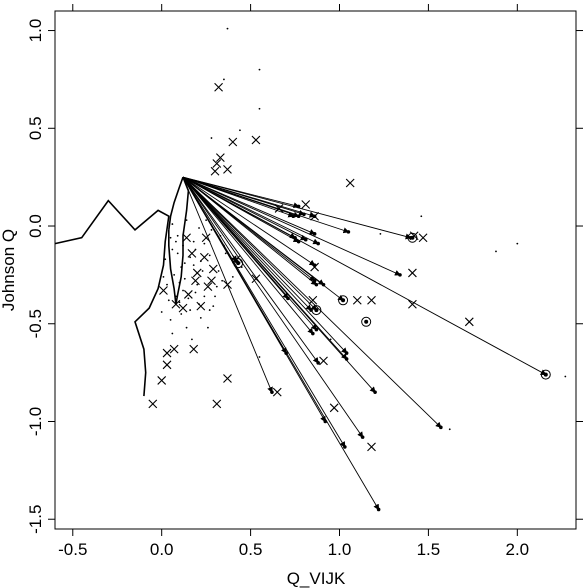 The width and height of the screenshot is (587, 588). What do you see at coordinates (72, 549) in the screenshot?
I see `x-tick-label: -0.5` at bounding box center [72, 549].